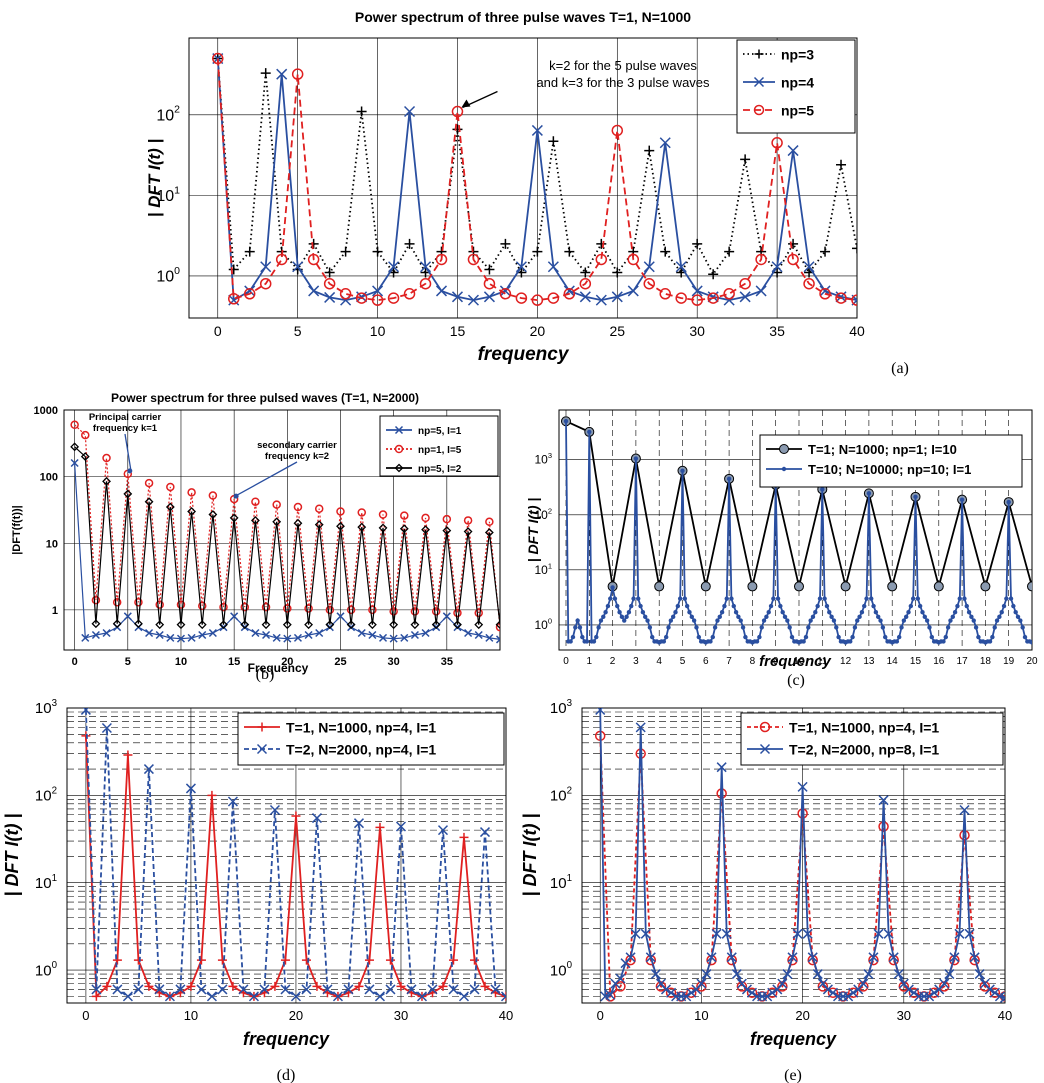 The height and width of the screenshot is (1083, 1044). What do you see at coordinates (617, 331) in the screenshot?
I see `x-tick-label: 25` at bounding box center [617, 331].